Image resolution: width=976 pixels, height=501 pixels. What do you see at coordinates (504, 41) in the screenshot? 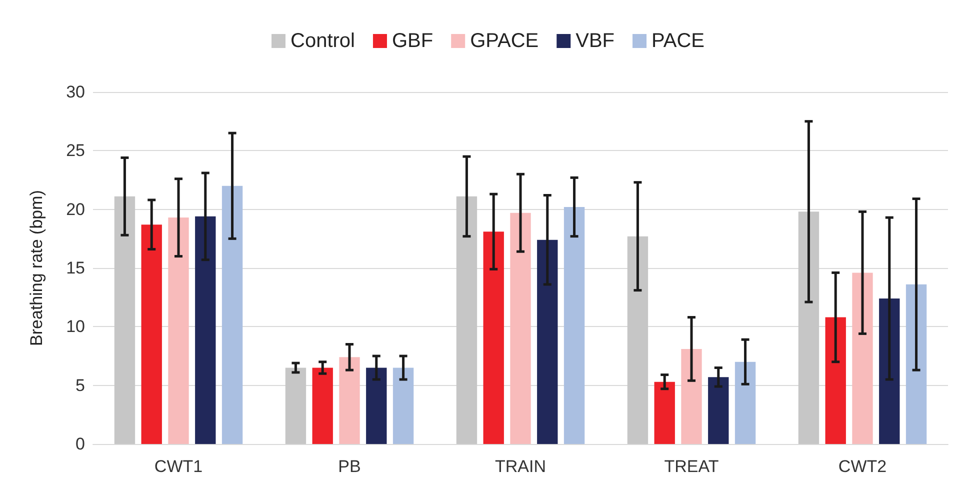
I see `legend-label: GPACE` at bounding box center [504, 41].